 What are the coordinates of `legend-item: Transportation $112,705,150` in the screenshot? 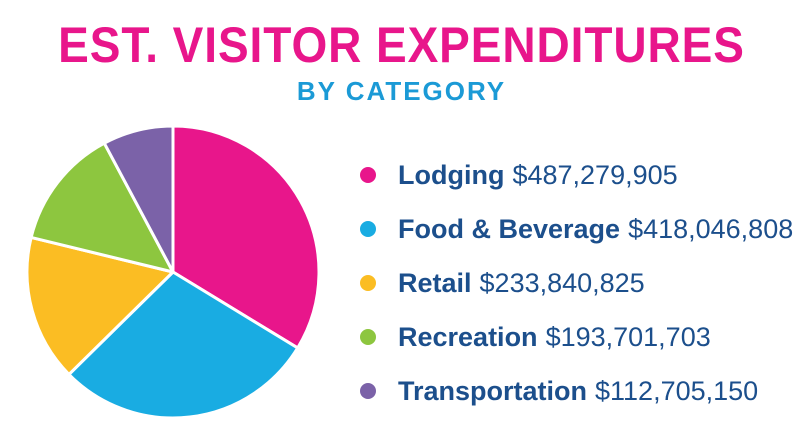 It's located at (576, 391).